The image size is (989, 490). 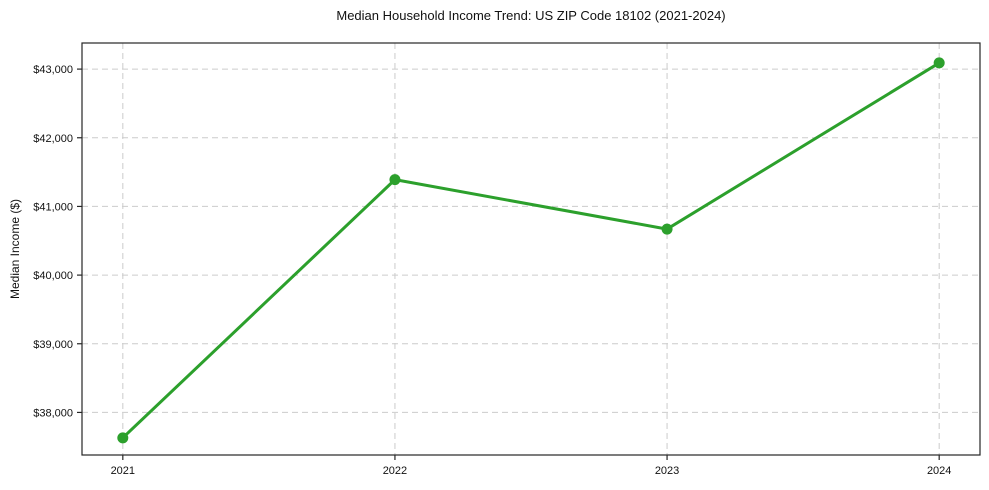 I want to click on x-tick-label: 2021, so click(x=123, y=471).